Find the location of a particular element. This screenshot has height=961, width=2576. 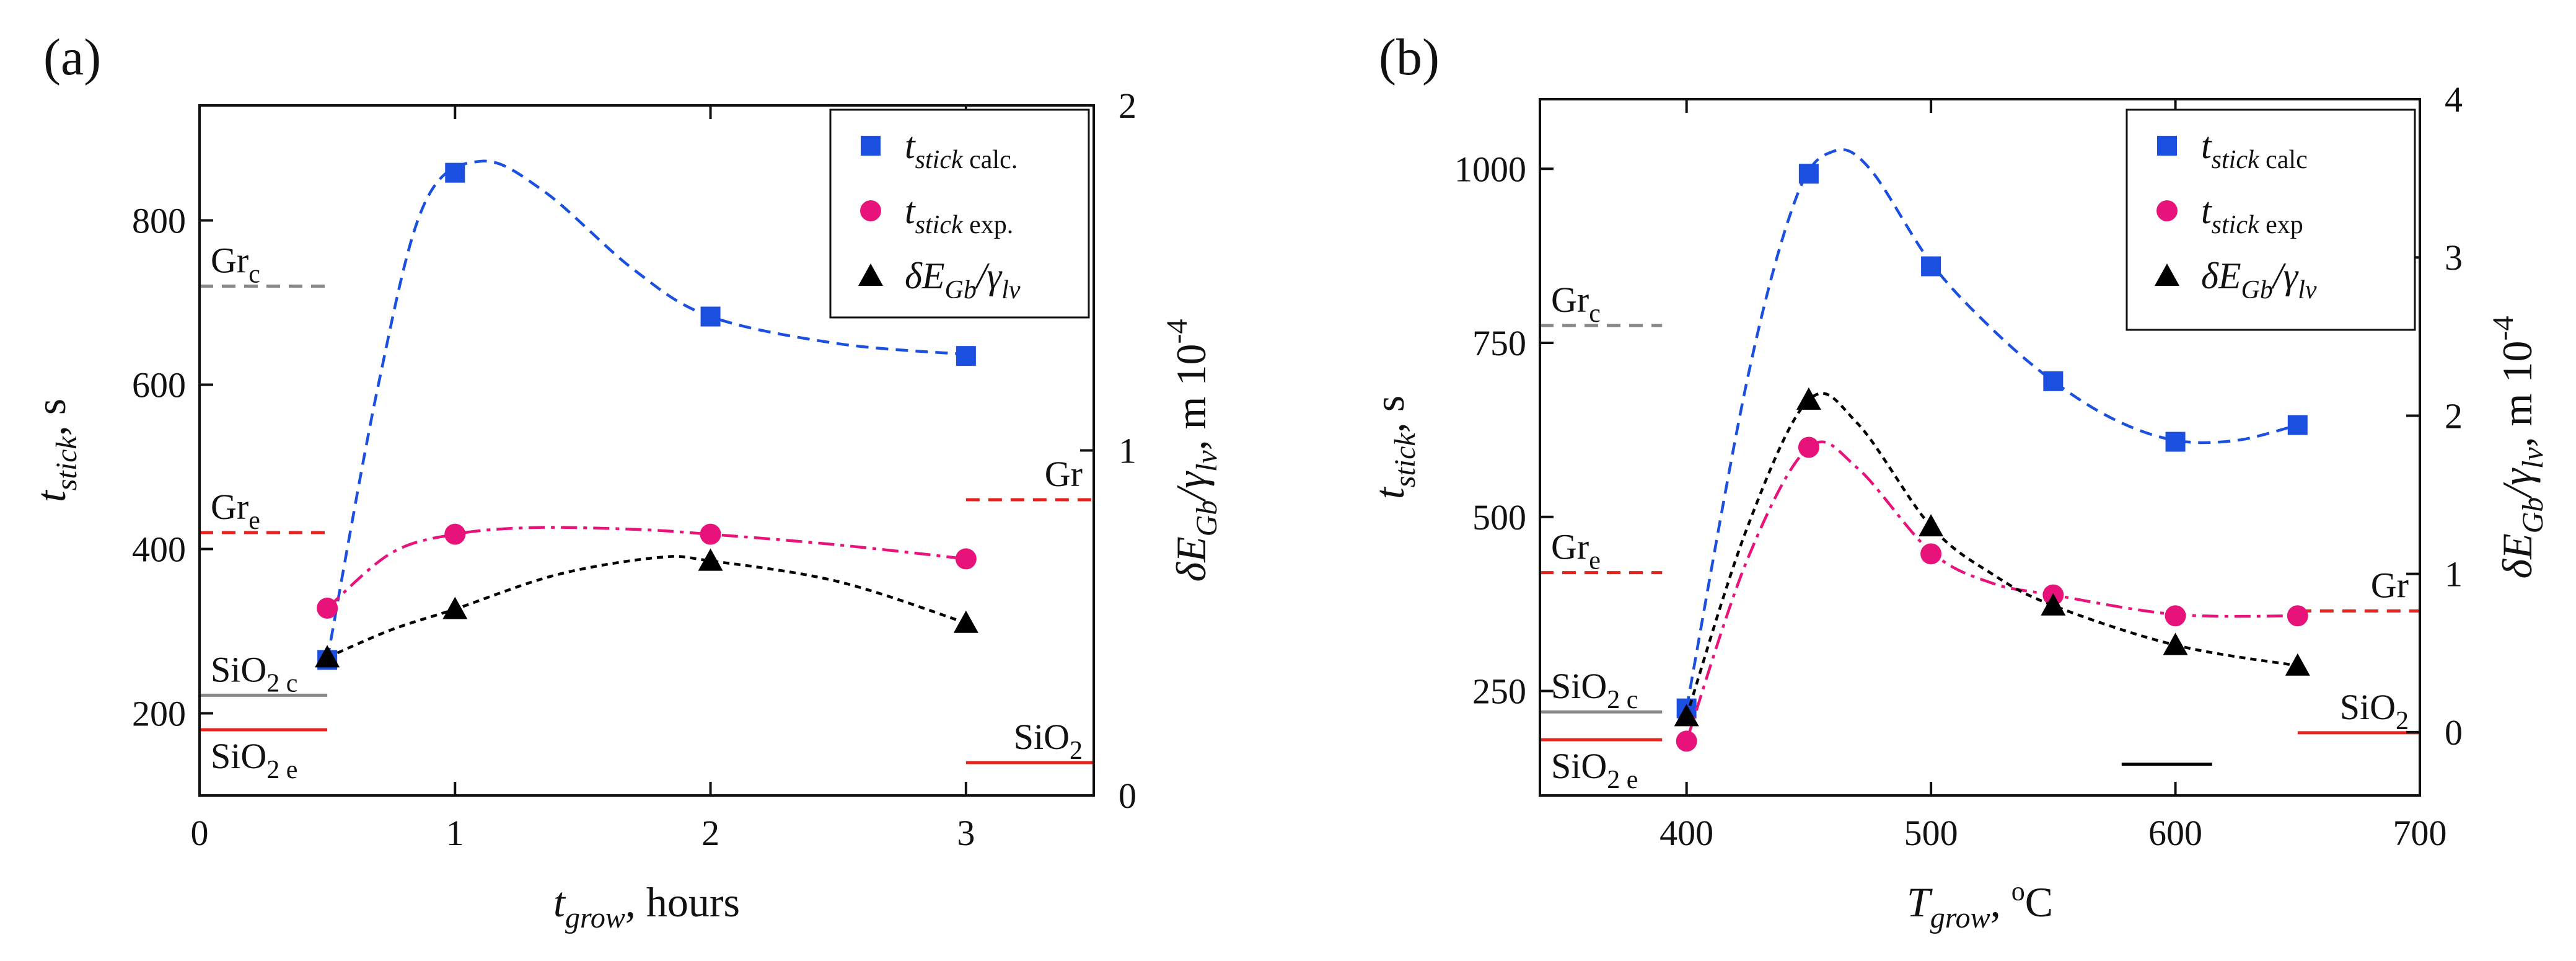

y-axis-label-rest: , s is located at coordinates (51, 417).